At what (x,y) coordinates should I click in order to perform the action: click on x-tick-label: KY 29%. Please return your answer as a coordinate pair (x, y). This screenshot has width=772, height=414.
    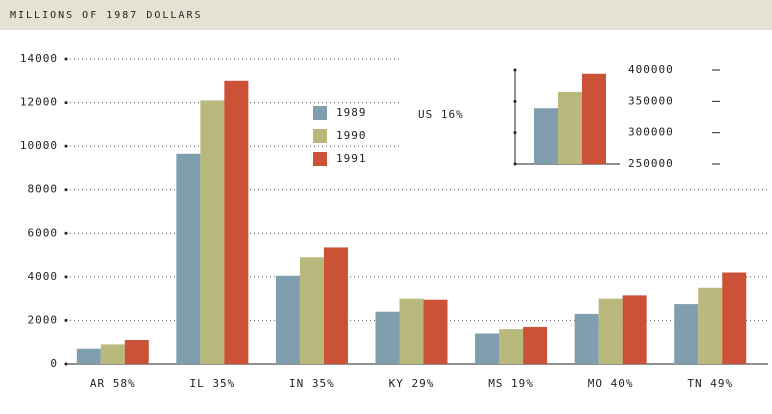
    Looking at the image, I should click on (412, 383).